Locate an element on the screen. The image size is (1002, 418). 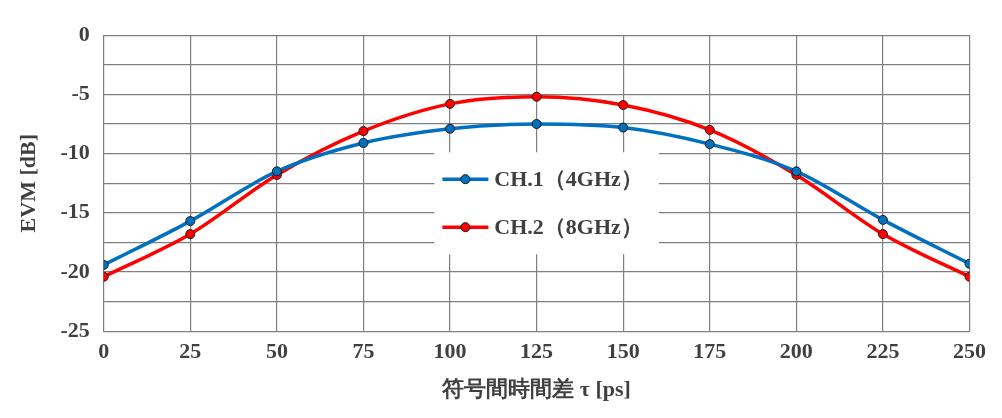
y-tick-label: 0 is located at coordinates (84, 33).